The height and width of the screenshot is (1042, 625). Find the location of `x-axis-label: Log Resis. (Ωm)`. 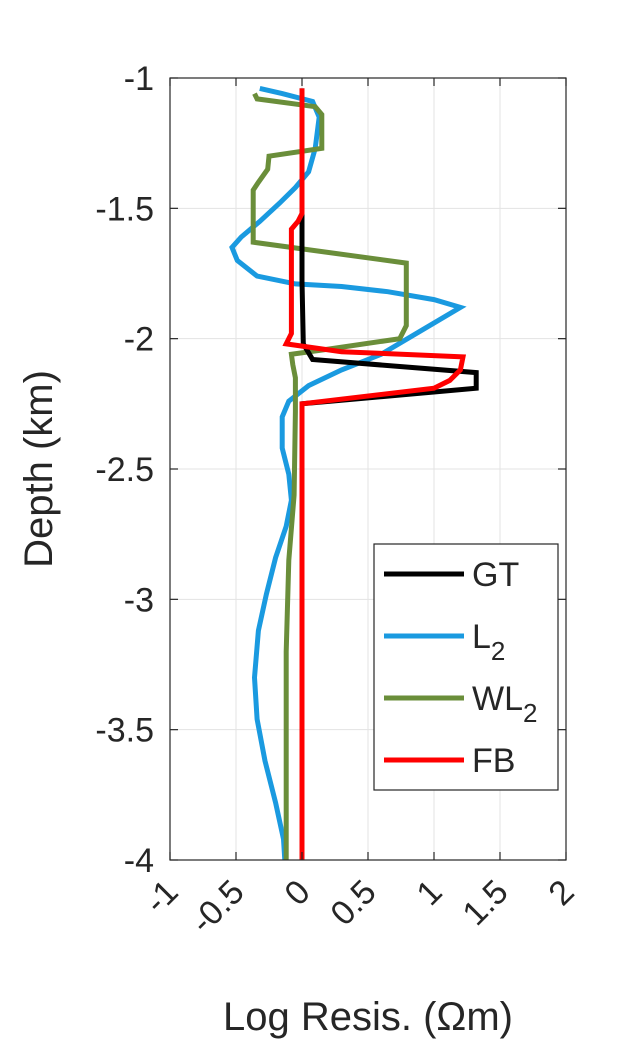

x-axis-label: Log Resis. (Ωm) is located at coordinates (368, 1017).